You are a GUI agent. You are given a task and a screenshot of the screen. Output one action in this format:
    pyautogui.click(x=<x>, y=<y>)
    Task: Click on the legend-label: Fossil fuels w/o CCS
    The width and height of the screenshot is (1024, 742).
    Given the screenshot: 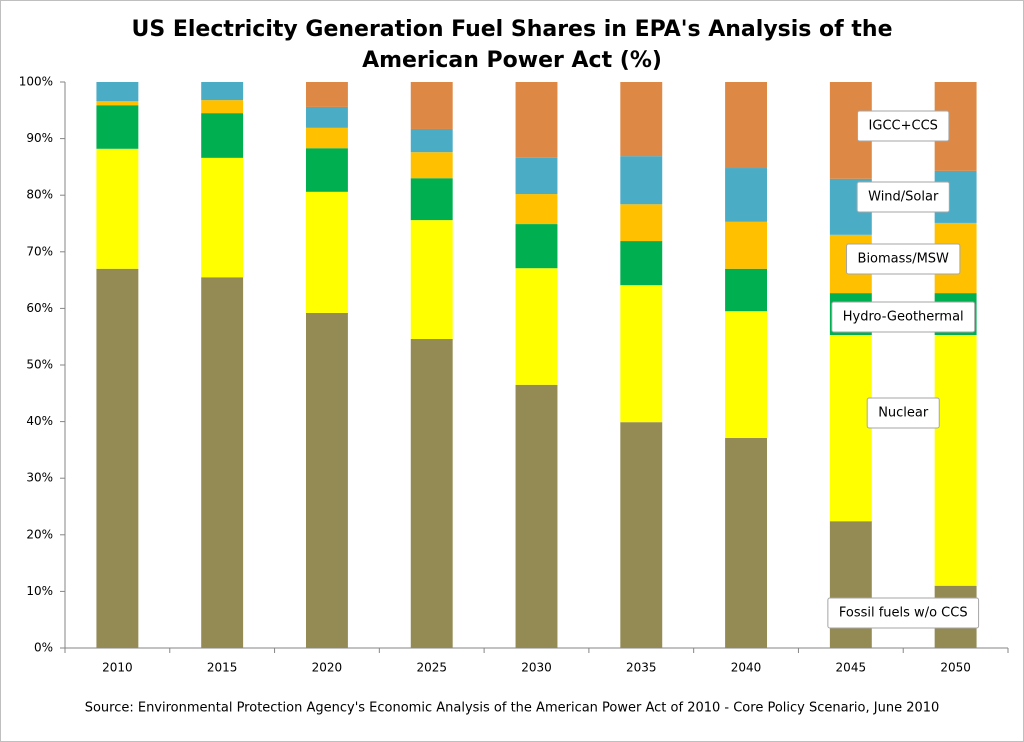 What is the action you would take?
    pyautogui.click(x=903, y=613)
    